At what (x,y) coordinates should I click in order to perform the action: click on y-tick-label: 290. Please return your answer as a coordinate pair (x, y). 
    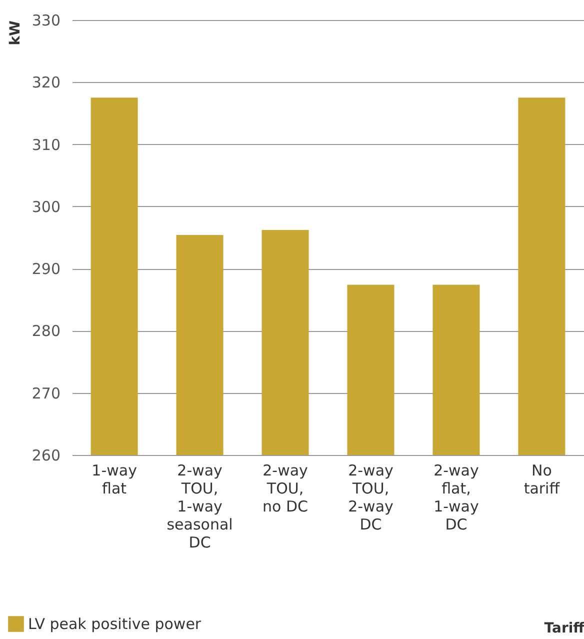
    Looking at the image, I should click on (46, 269).